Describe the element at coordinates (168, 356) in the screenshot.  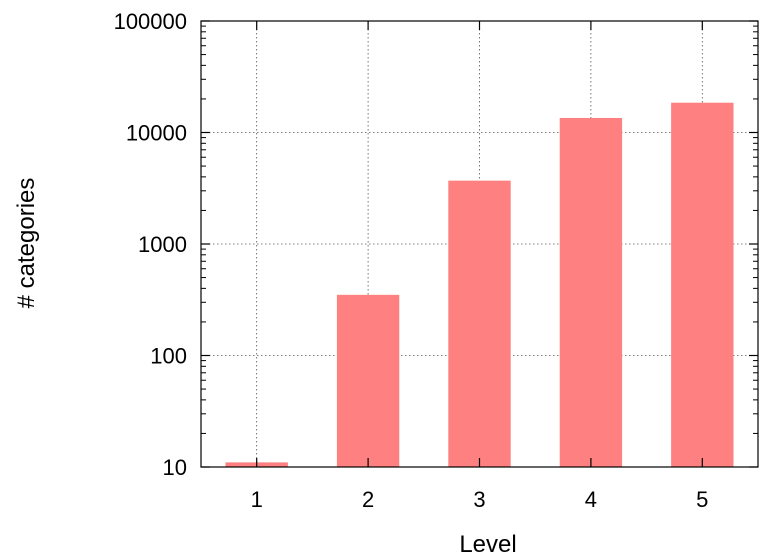
I see `y-tick-label: 100` at that location.